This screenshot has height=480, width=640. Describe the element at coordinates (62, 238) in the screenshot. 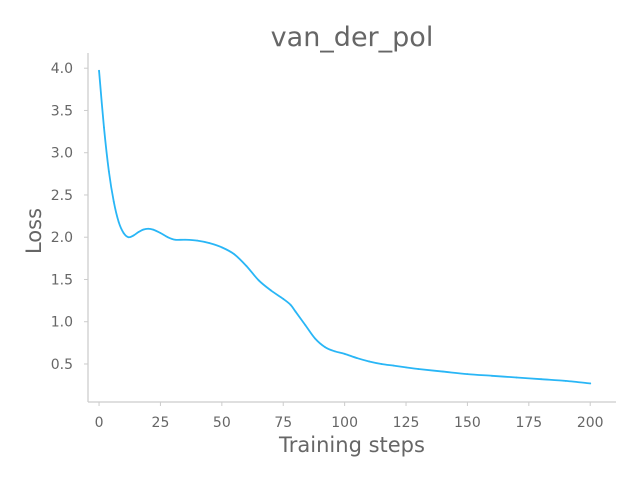

I see `y-tick-label: 2.0` at that location.